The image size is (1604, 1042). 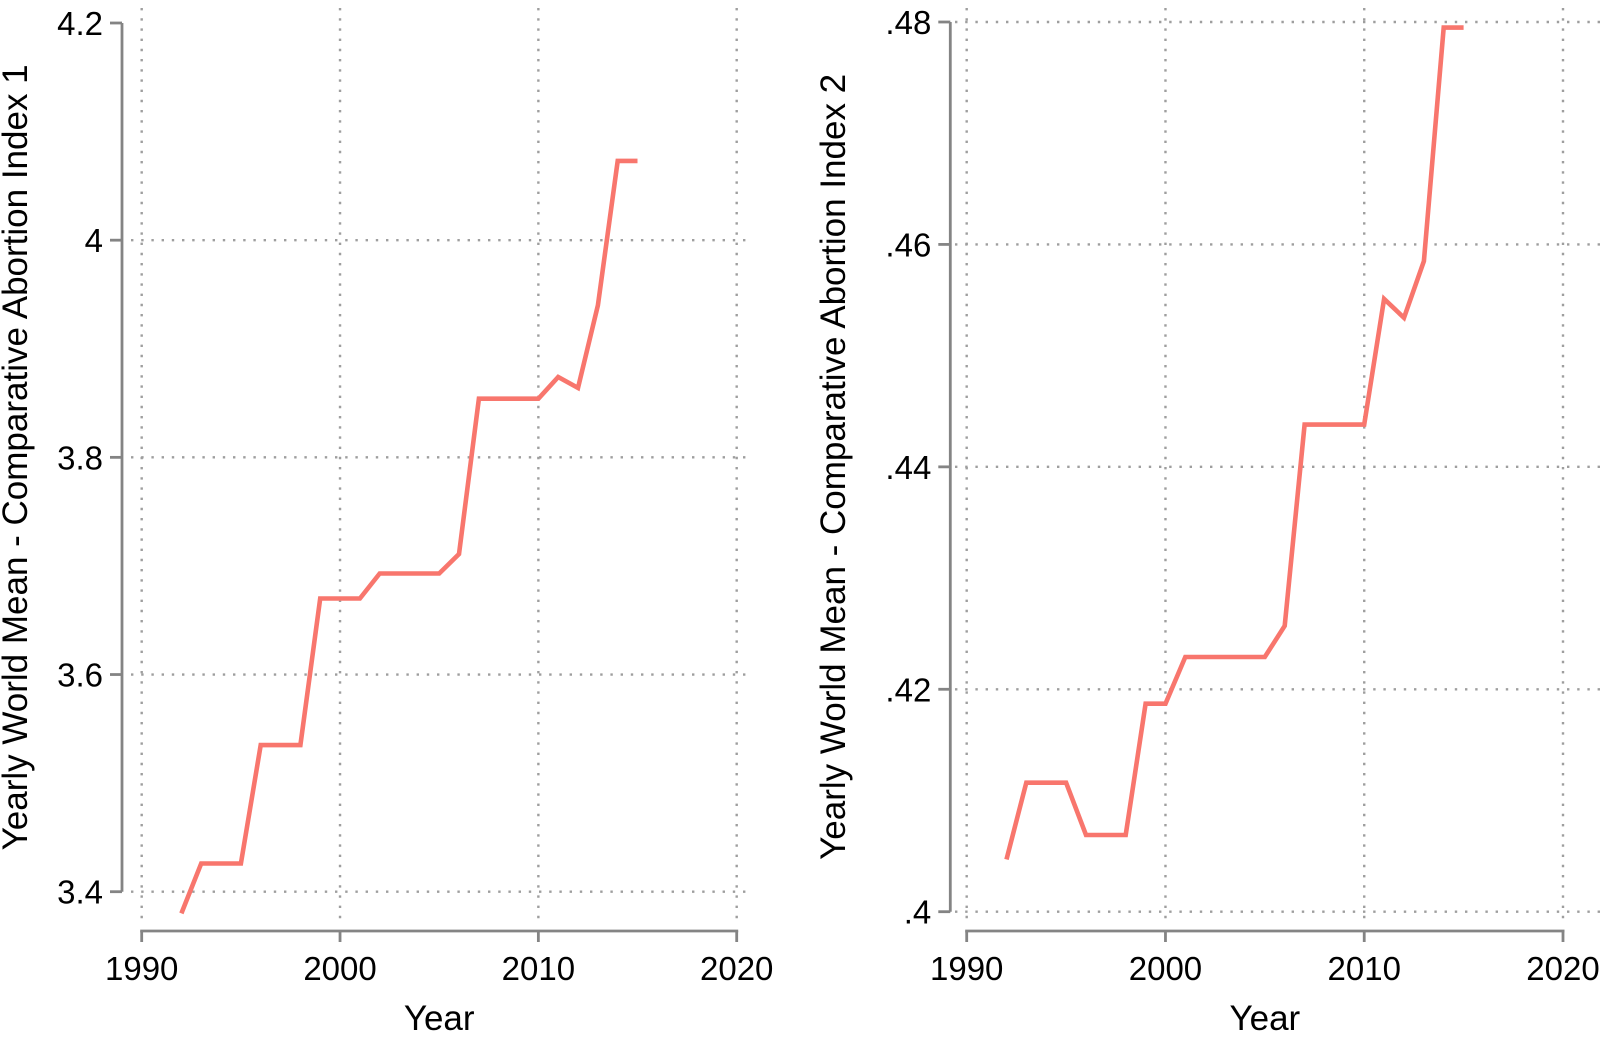 What do you see at coordinates (908, 689) in the screenshot?
I see `y-tick-label: .42` at bounding box center [908, 689].